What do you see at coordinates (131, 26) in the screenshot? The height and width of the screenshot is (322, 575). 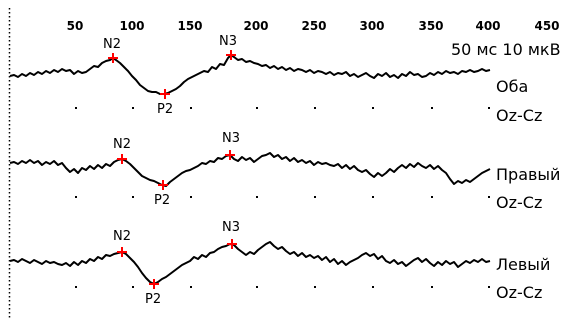 I see `tick-label: 100` at bounding box center [131, 26].